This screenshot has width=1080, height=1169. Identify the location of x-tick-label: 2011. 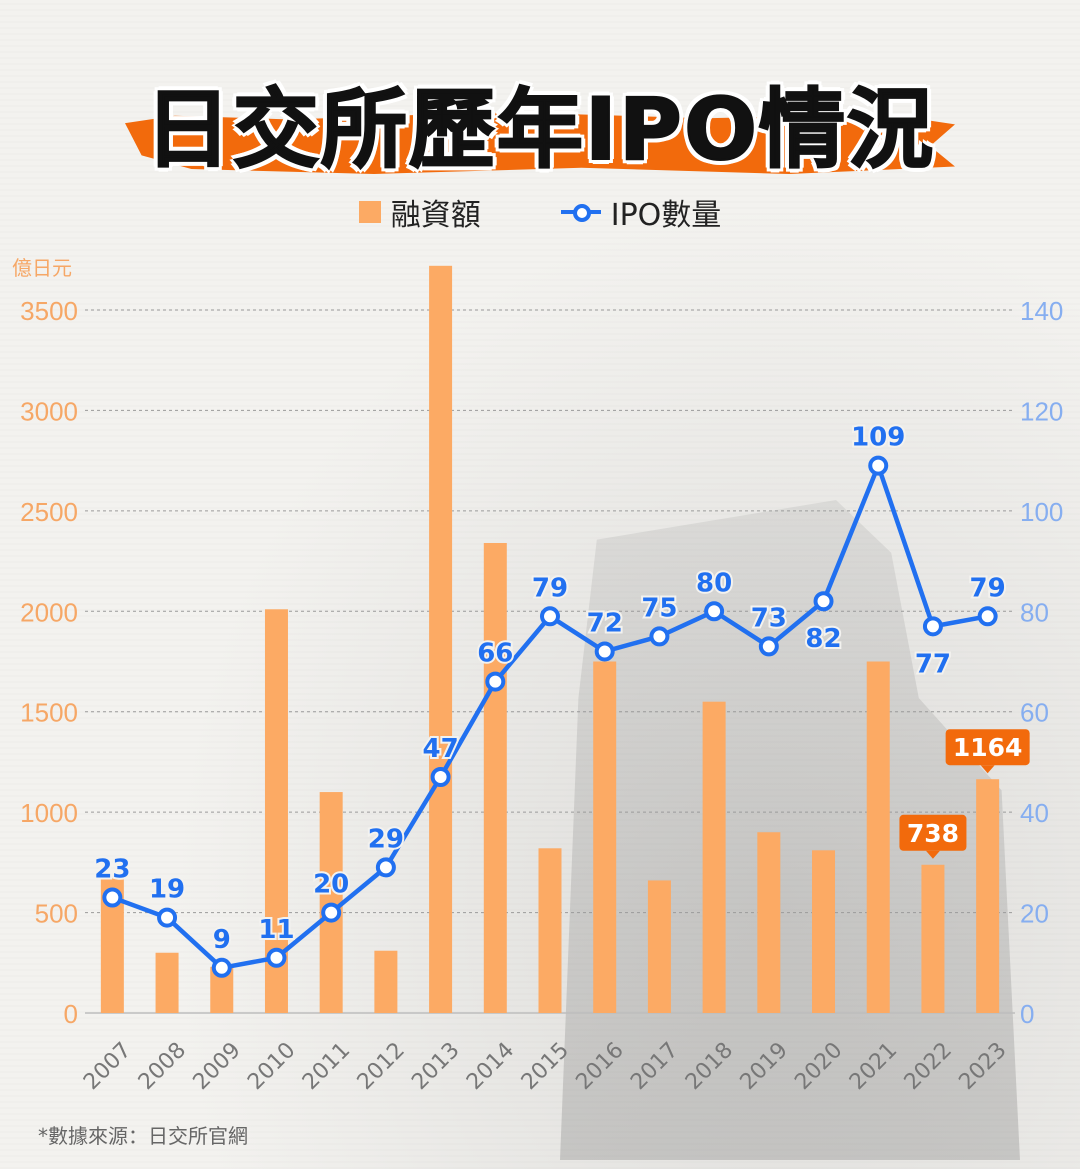
(326, 1066).